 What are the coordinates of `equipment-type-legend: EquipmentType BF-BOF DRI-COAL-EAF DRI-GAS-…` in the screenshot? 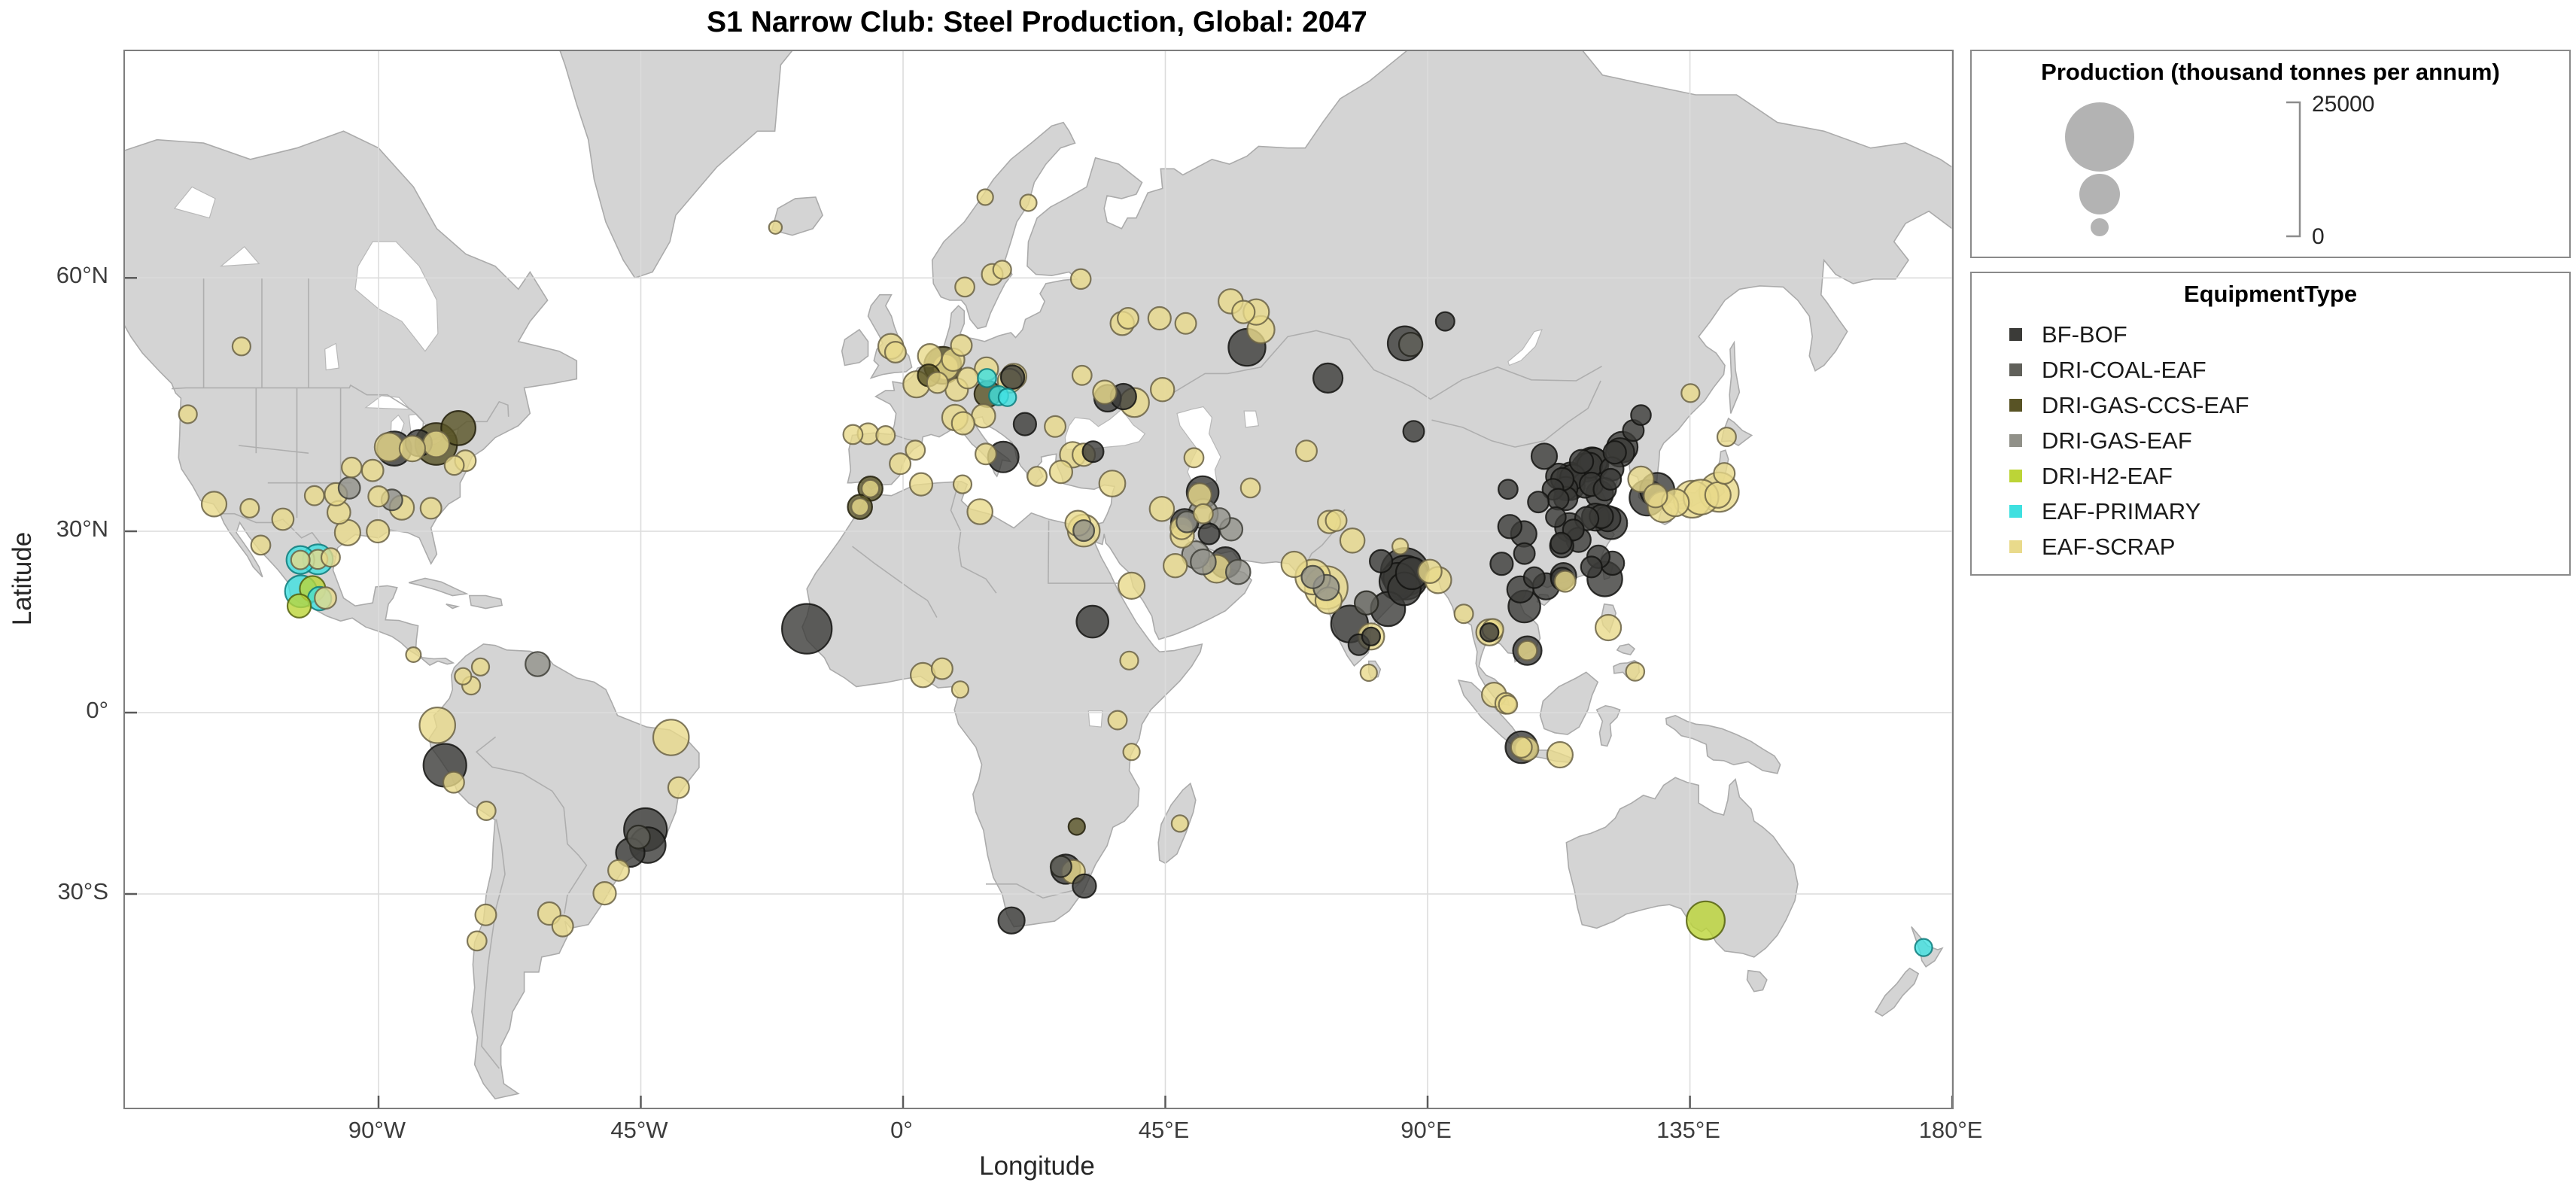 It's located at (2270, 424).